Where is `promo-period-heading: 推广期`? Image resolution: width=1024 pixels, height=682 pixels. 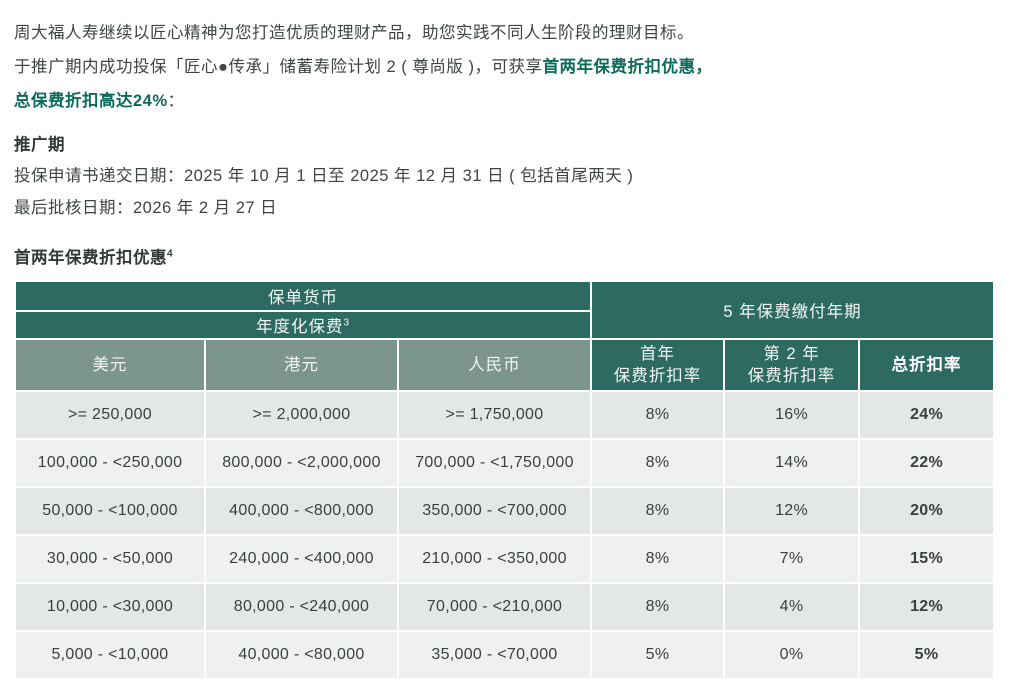 promo-period-heading: 推广期 is located at coordinates (39, 145).